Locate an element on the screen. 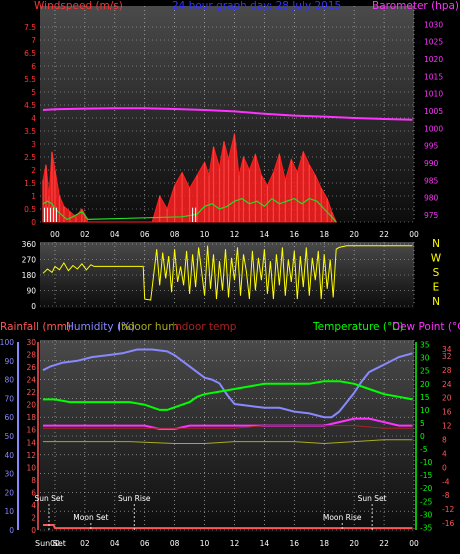 The width and height of the screenshot is (460, 554). dew-tick-label: 12 is located at coordinates (447, 426).